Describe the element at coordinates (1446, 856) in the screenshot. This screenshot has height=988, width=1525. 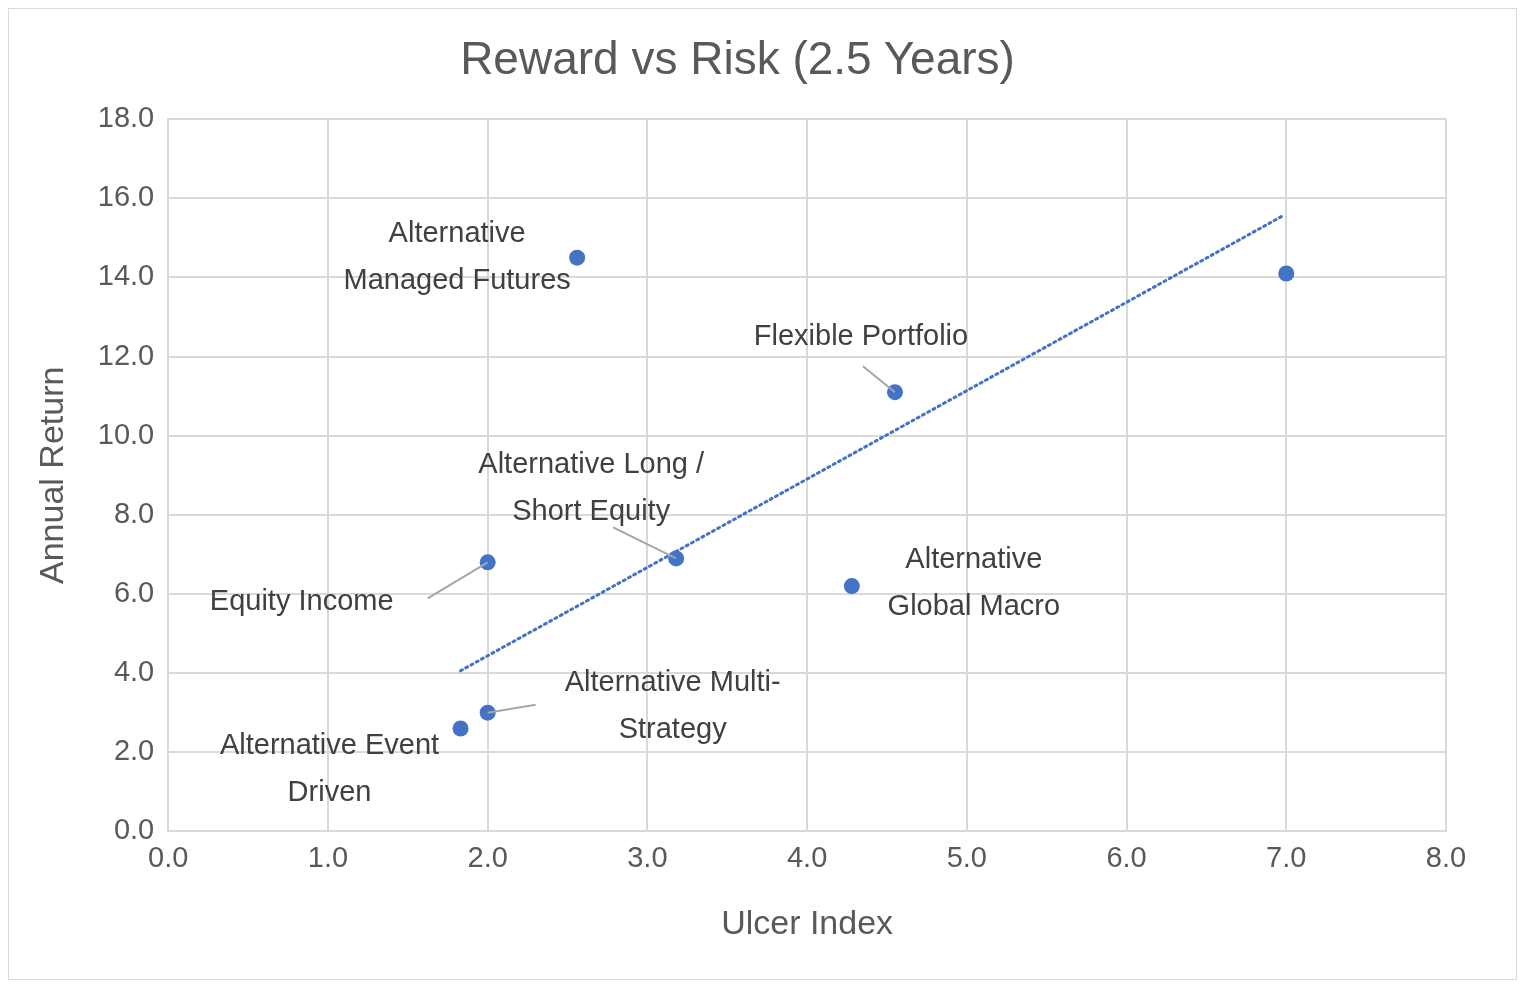
I see `x-tick-label: 8.0` at that location.